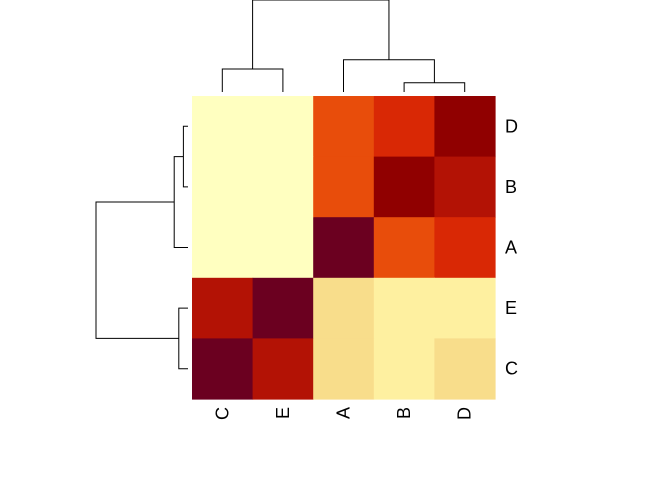 The width and height of the screenshot is (672, 485). I want to click on heatmap-cell-E-B, so click(404, 308).